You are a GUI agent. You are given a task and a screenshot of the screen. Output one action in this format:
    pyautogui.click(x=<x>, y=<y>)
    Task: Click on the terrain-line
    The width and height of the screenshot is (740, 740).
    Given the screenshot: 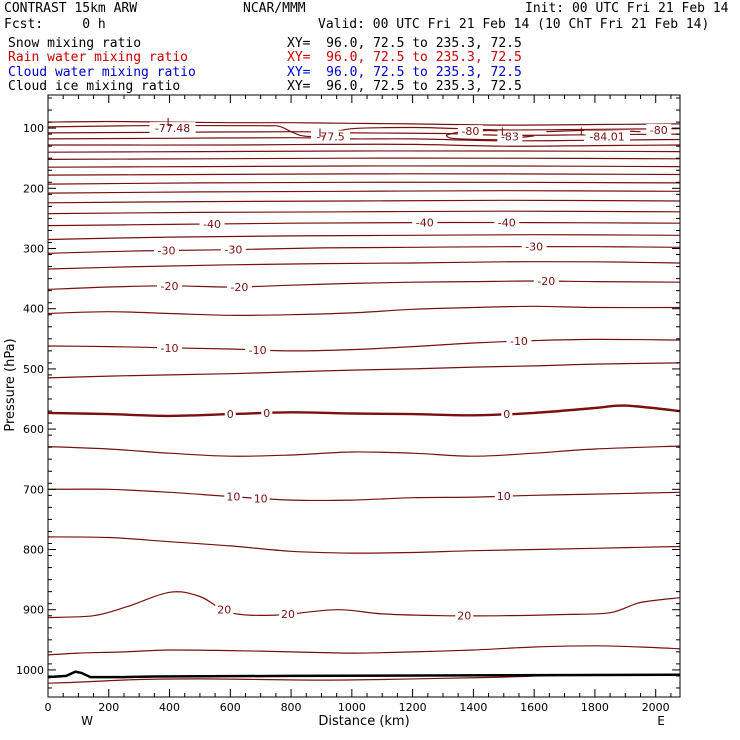 What is the action you would take?
    pyautogui.click(x=364, y=674)
    